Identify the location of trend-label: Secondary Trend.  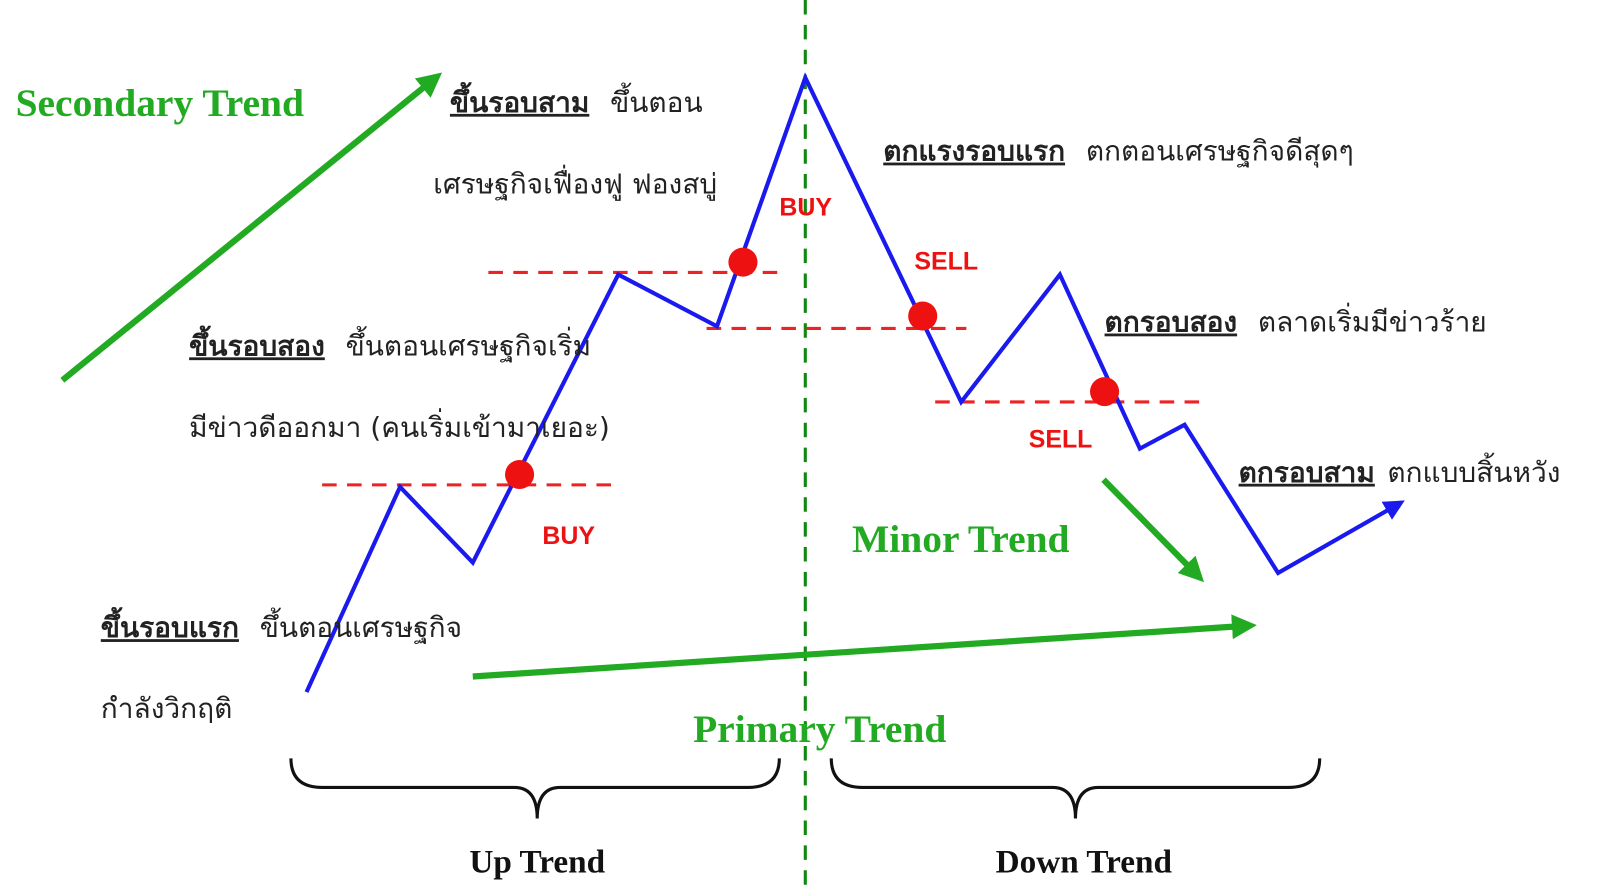
(160, 103).